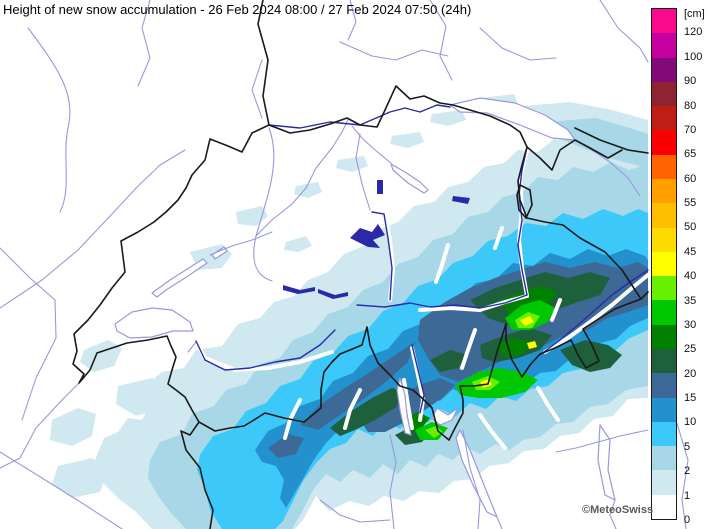 The image size is (710, 529). I want to click on alpine-lakes-layer, so click(376, 239).